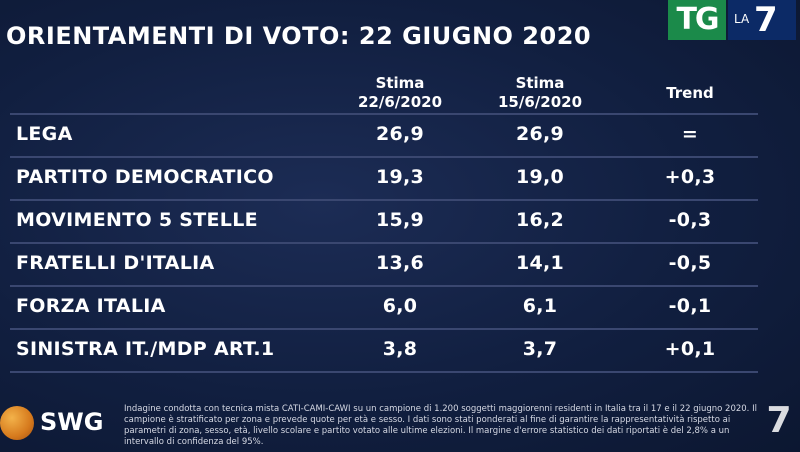  Describe the element at coordinates (690, 177) in the screenshot. I see `trend-value: +0,3` at that location.